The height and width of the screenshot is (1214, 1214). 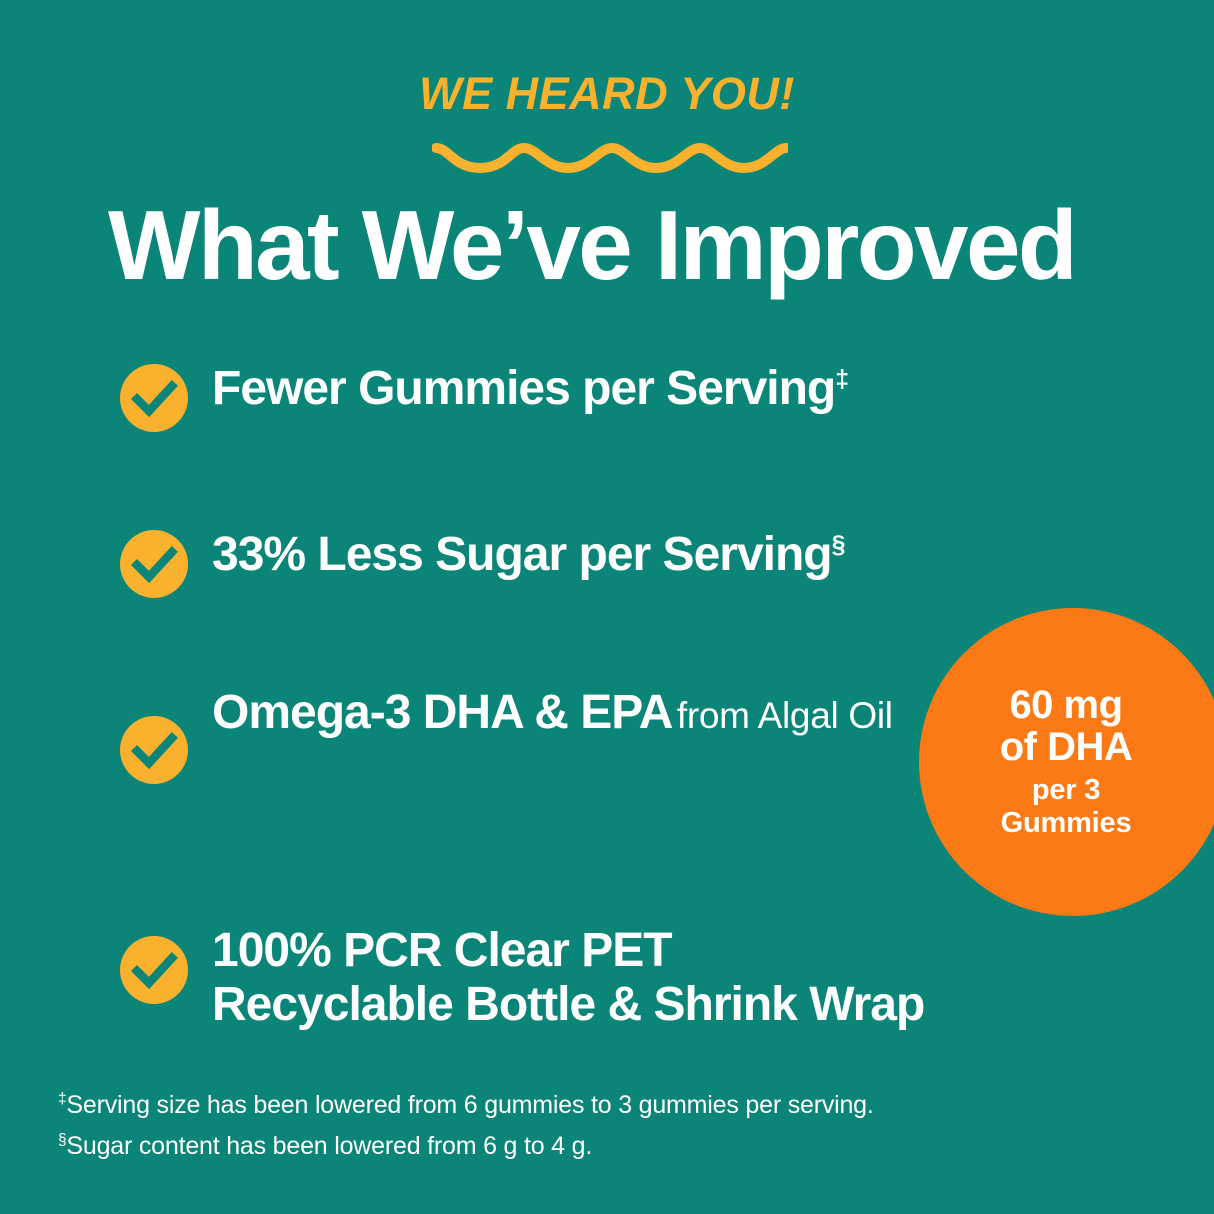 I want to click on badge-serving-count: per 3, so click(x=1066, y=790).